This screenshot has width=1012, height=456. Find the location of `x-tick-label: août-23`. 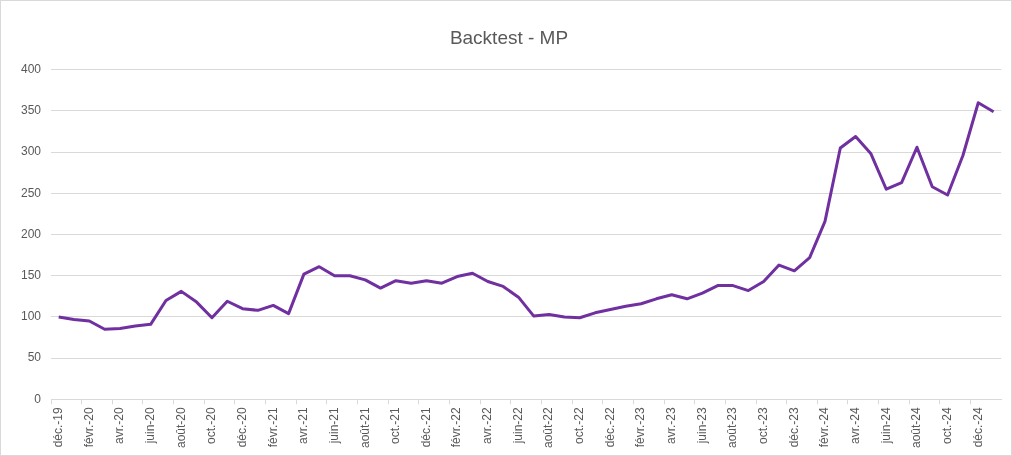

x-tick-label: août-23 is located at coordinates (732, 427).